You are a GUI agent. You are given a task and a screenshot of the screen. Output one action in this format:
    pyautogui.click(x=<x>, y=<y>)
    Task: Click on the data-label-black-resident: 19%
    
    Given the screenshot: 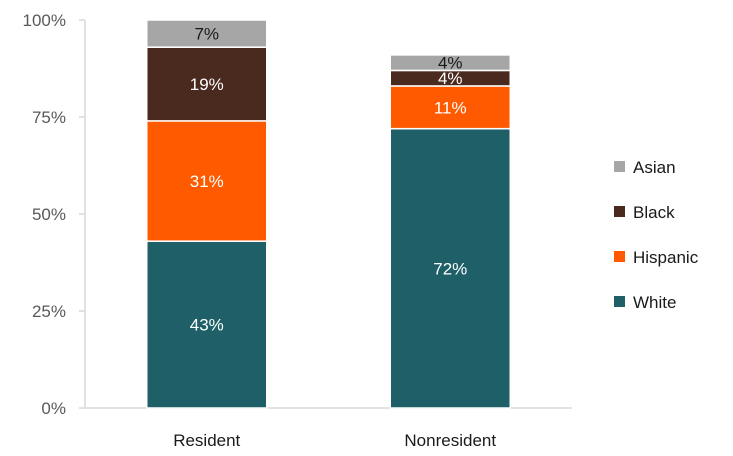 What is the action you would take?
    pyautogui.click(x=207, y=84)
    